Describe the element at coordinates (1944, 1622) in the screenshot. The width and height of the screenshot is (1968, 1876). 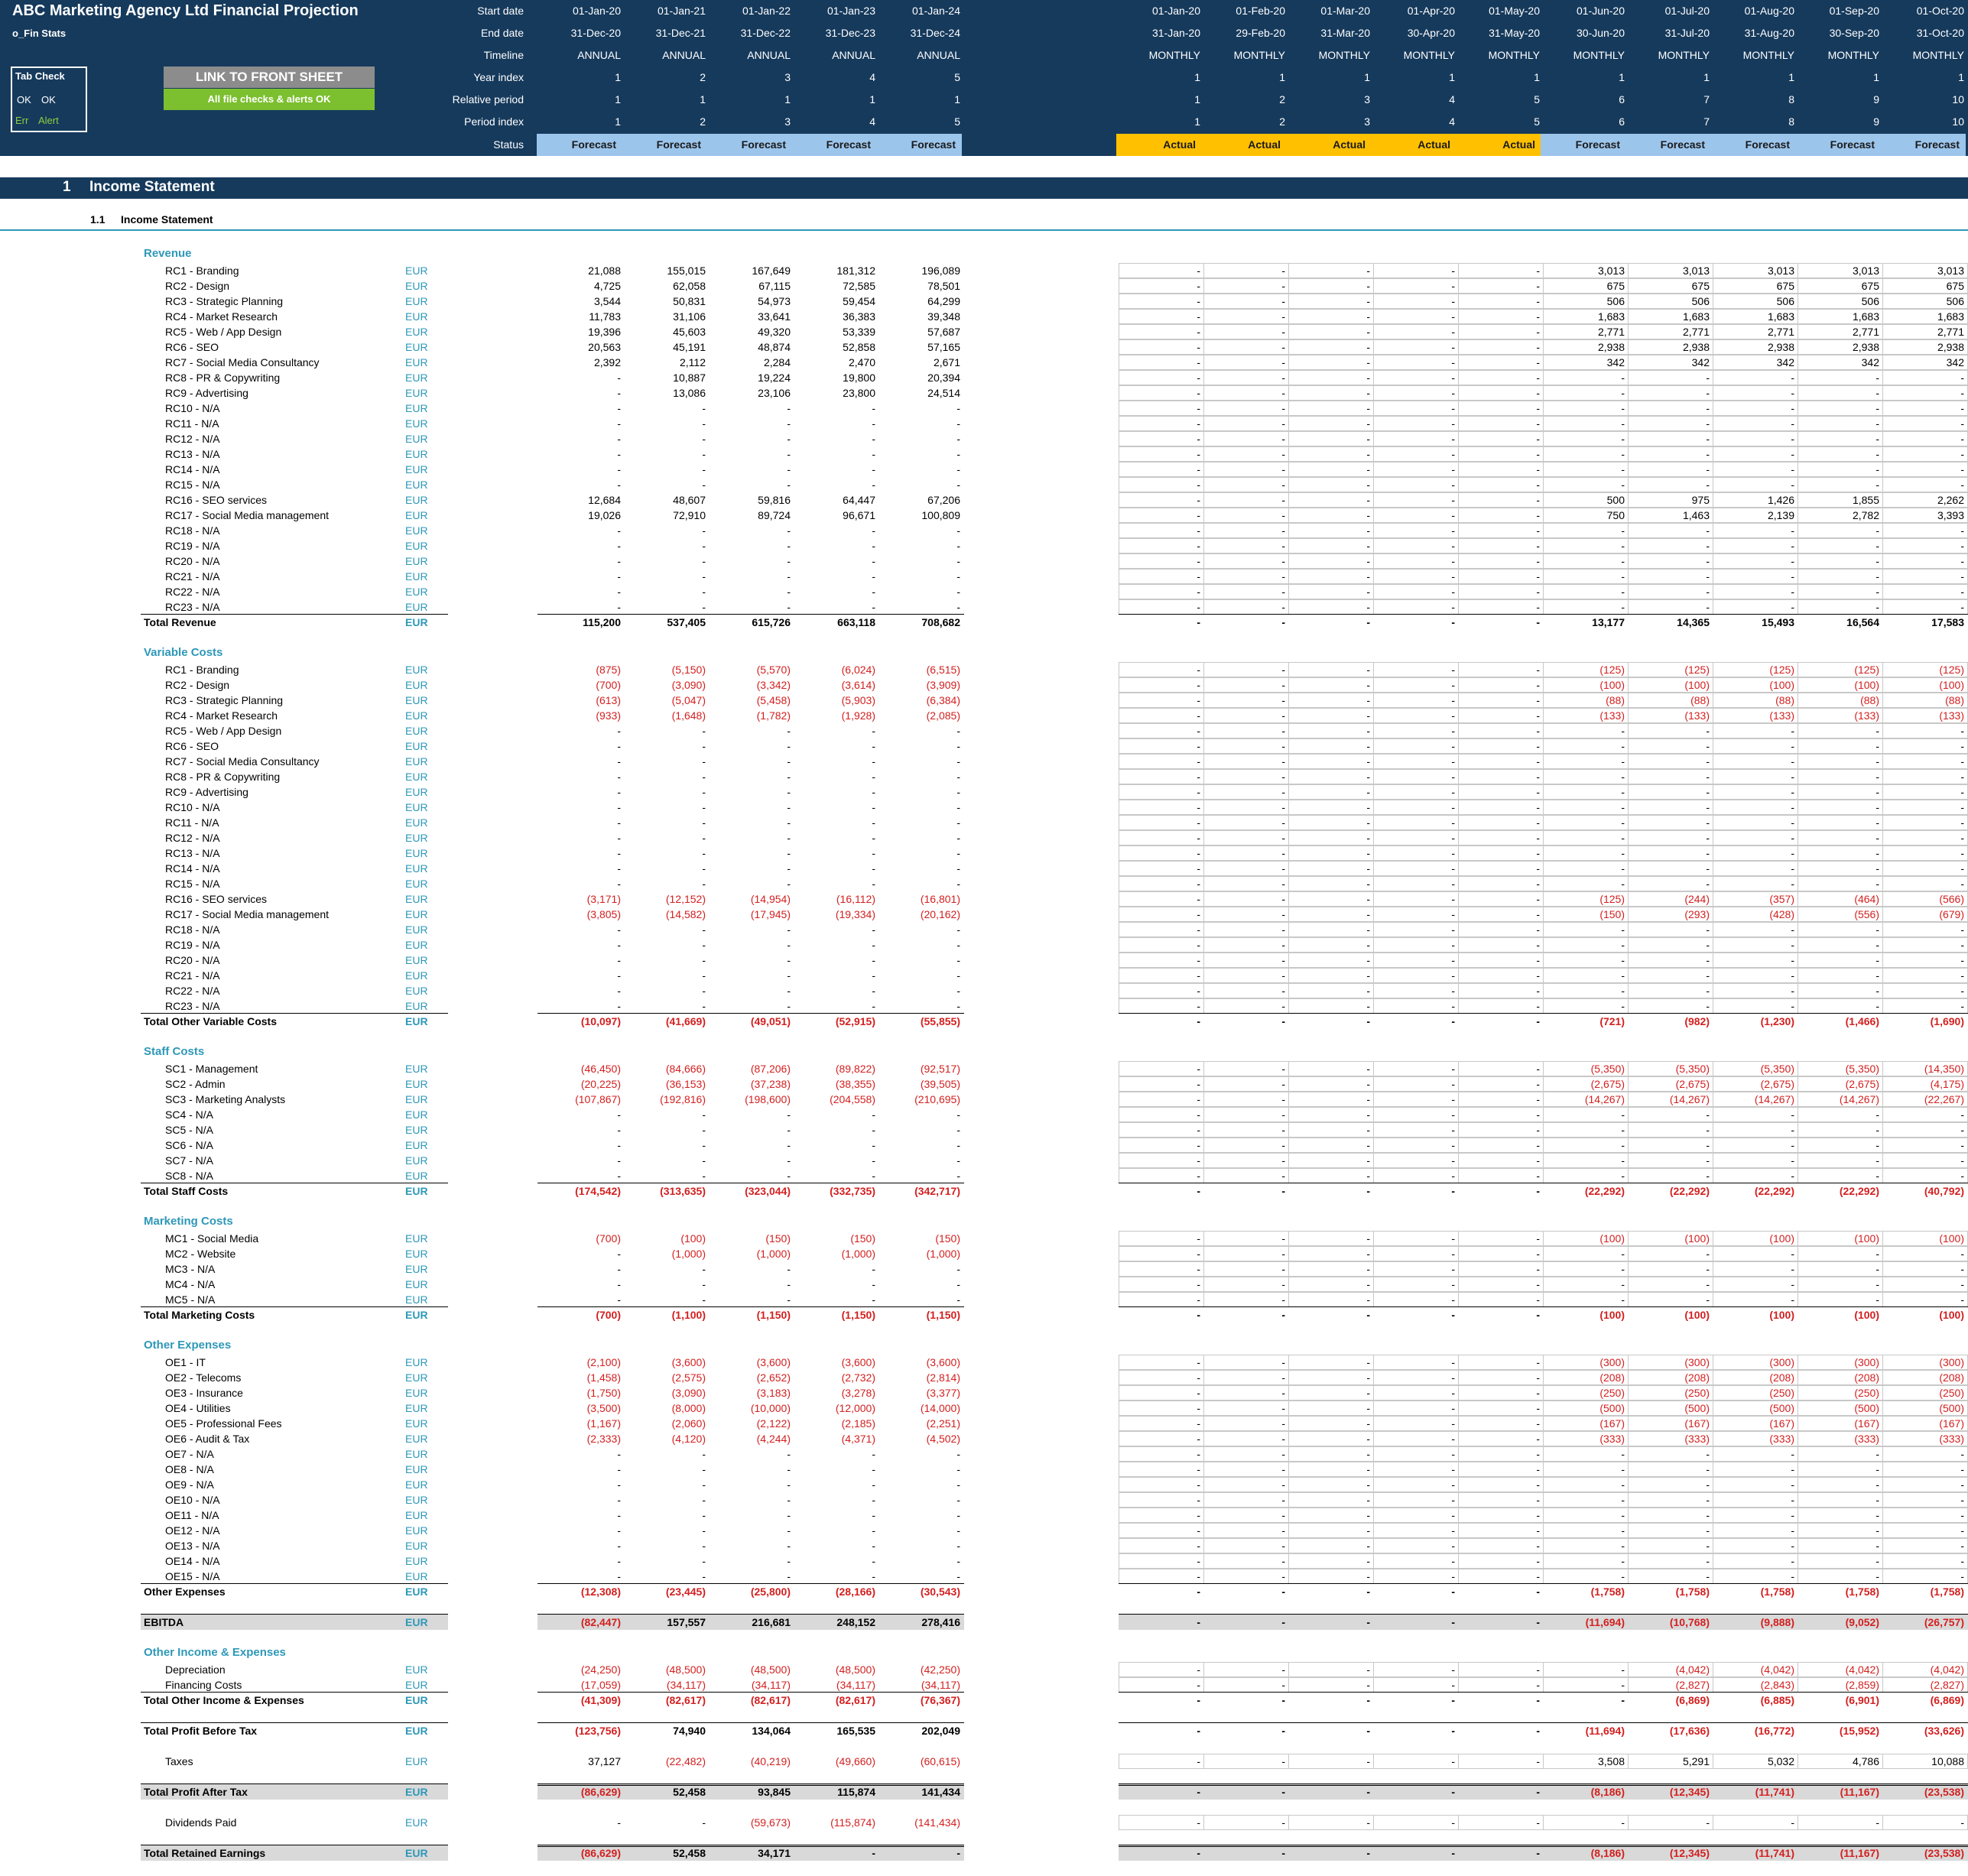
I see `monthly-value-cell: (26,757)` at that location.